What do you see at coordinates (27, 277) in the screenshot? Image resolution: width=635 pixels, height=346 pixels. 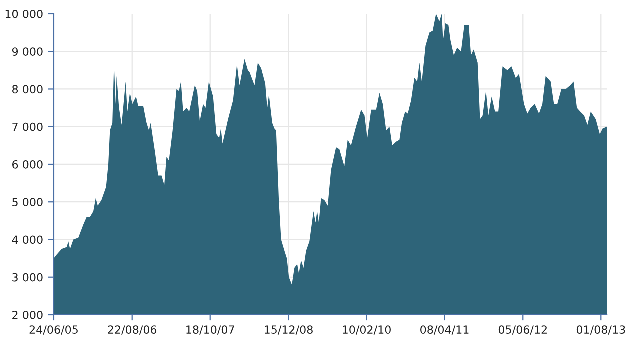 I see `y-tick-label: 3 000` at bounding box center [27, 277].